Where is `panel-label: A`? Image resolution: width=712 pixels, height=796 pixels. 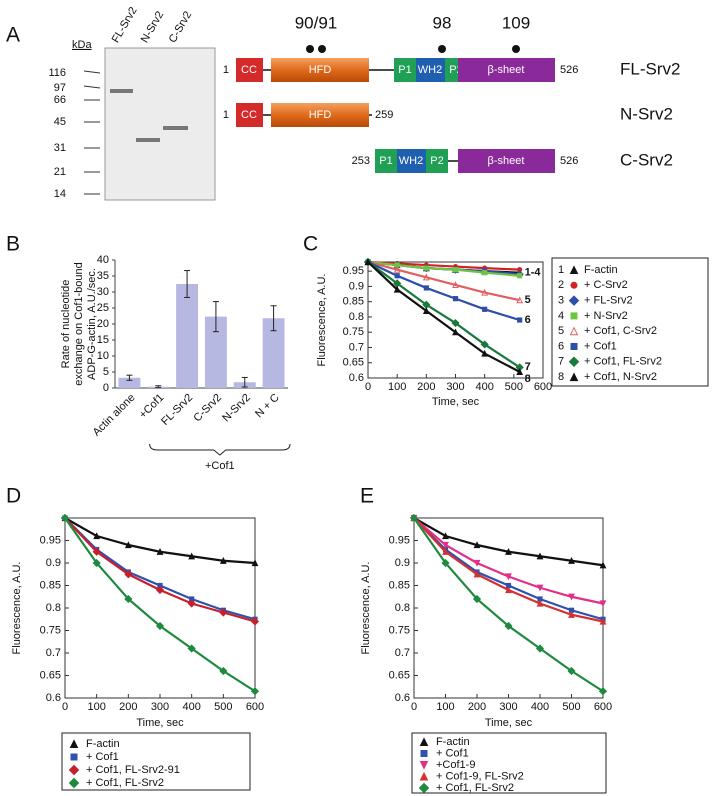 panel-label: A is located at coordinates (13, 35).